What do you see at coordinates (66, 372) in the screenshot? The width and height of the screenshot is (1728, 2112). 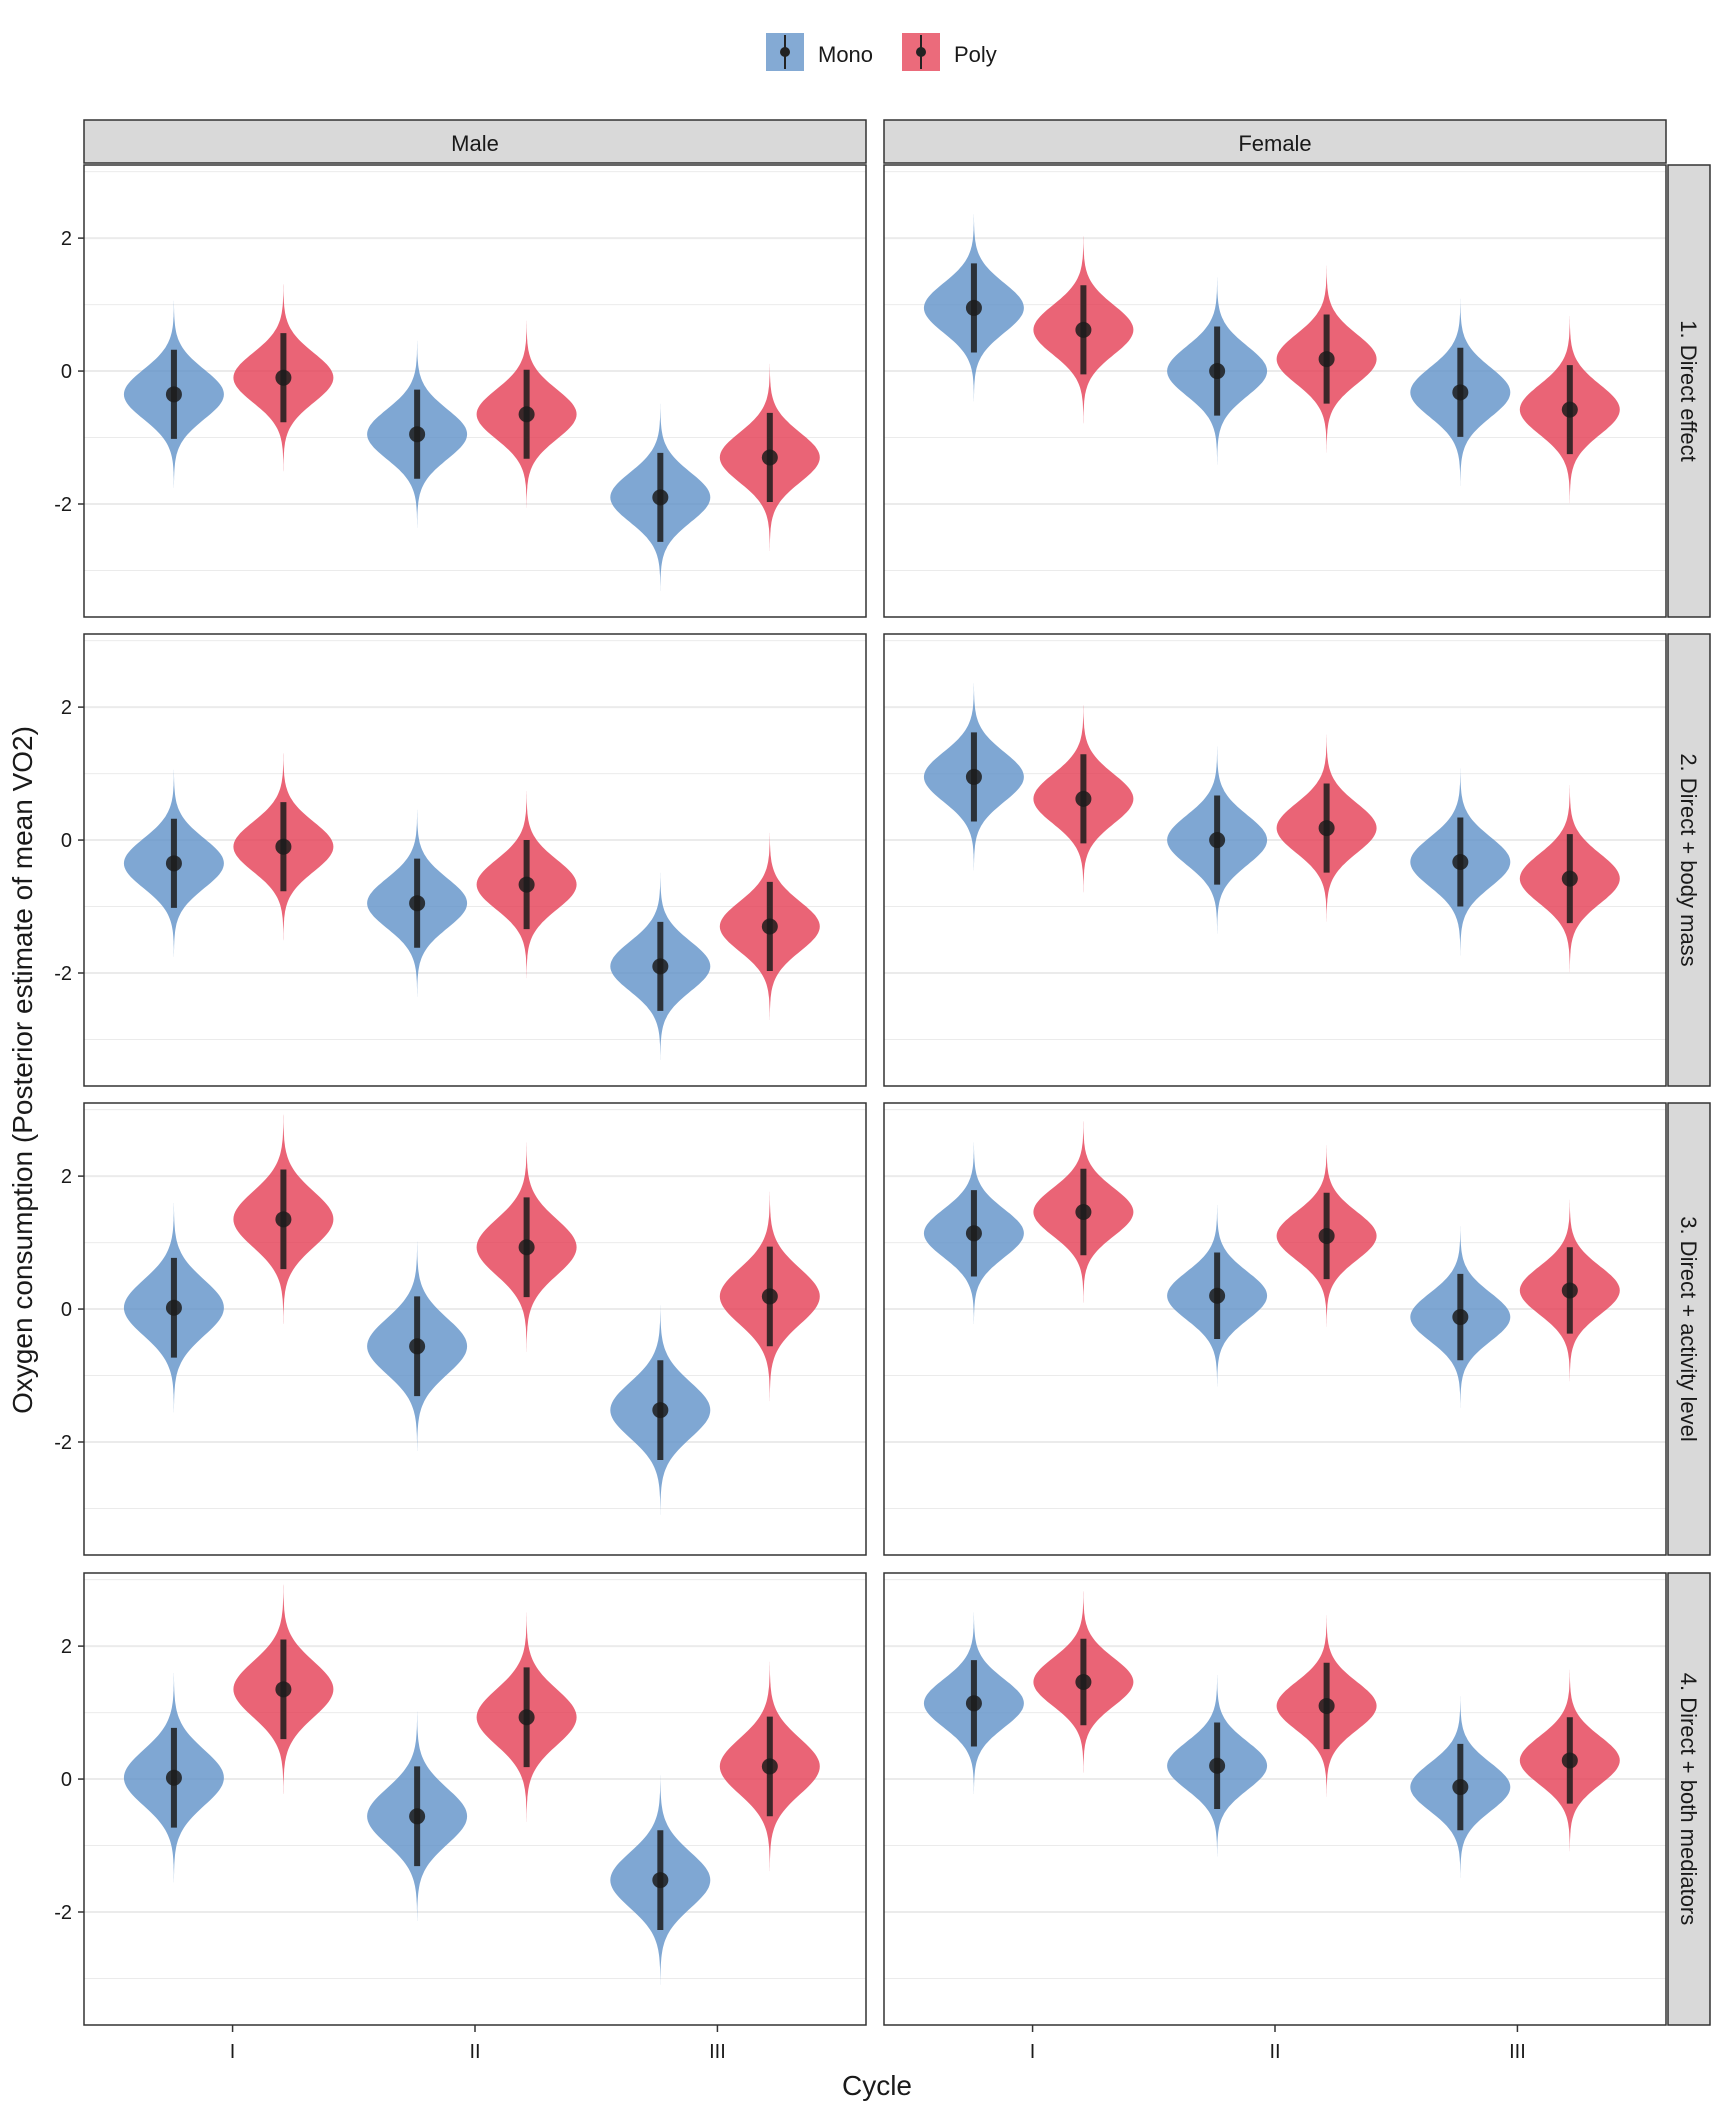 I see `y-tick-label: 0` at bounding box center [66, 372].